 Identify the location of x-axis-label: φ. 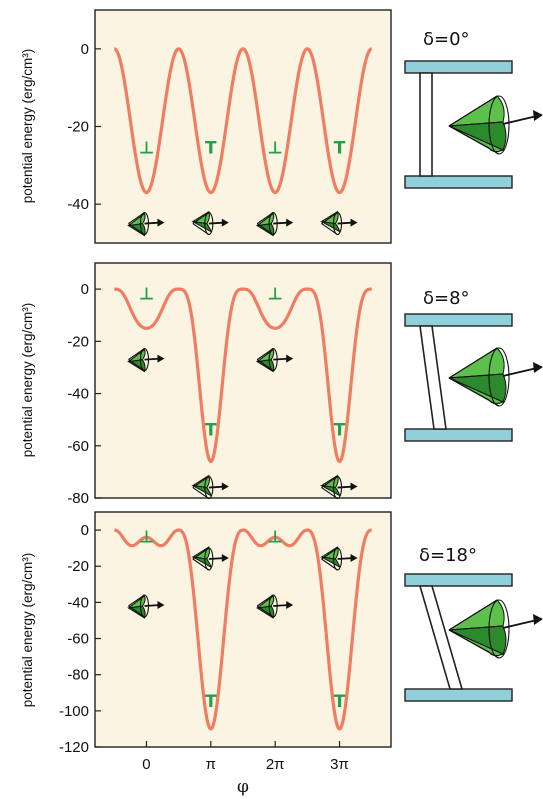
(243, 787).